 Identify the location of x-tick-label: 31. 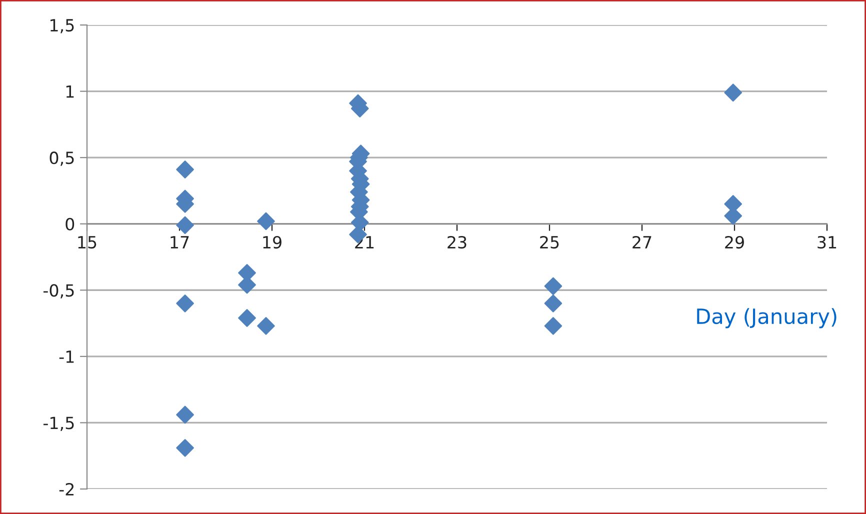
(827, 242).